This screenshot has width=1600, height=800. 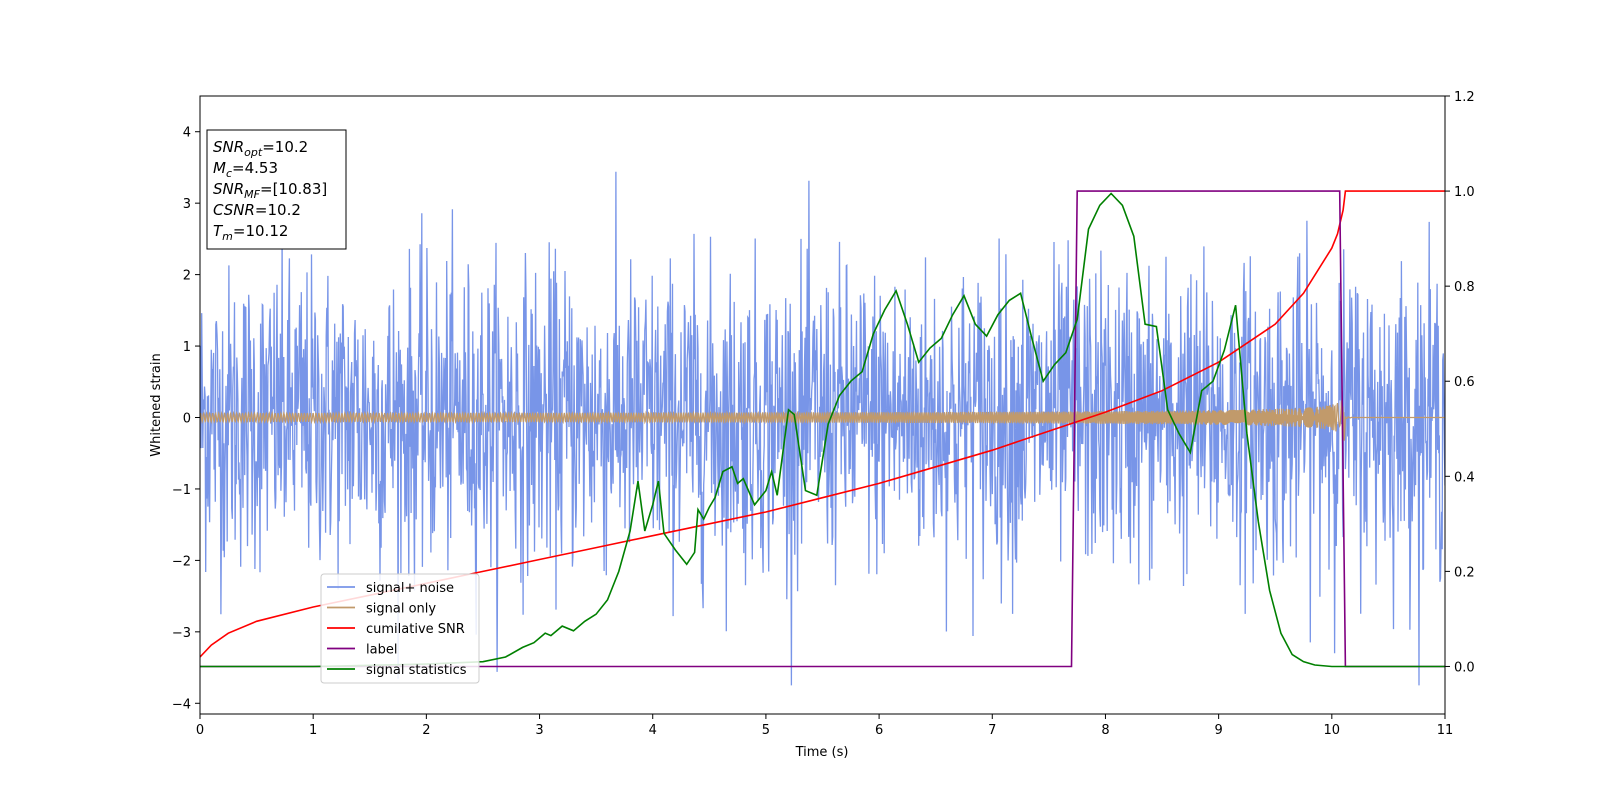 I want to click on y2-tick-label: 0.8, so click(x=1464, y=287).